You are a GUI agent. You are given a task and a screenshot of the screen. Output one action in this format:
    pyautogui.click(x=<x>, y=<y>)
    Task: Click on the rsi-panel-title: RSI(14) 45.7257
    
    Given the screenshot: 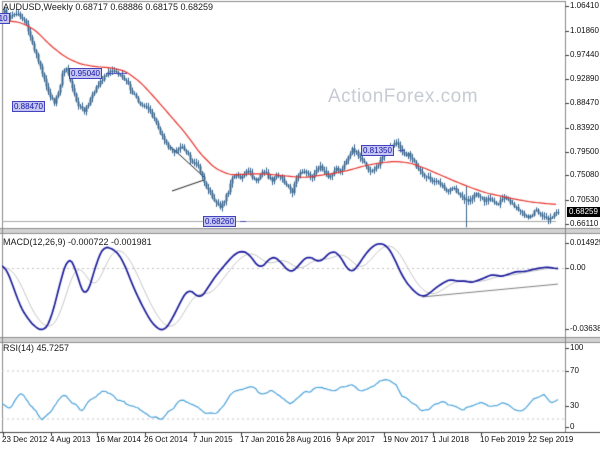 What is the action you would take?
    pyautogui.click(x=36, y=348)
    